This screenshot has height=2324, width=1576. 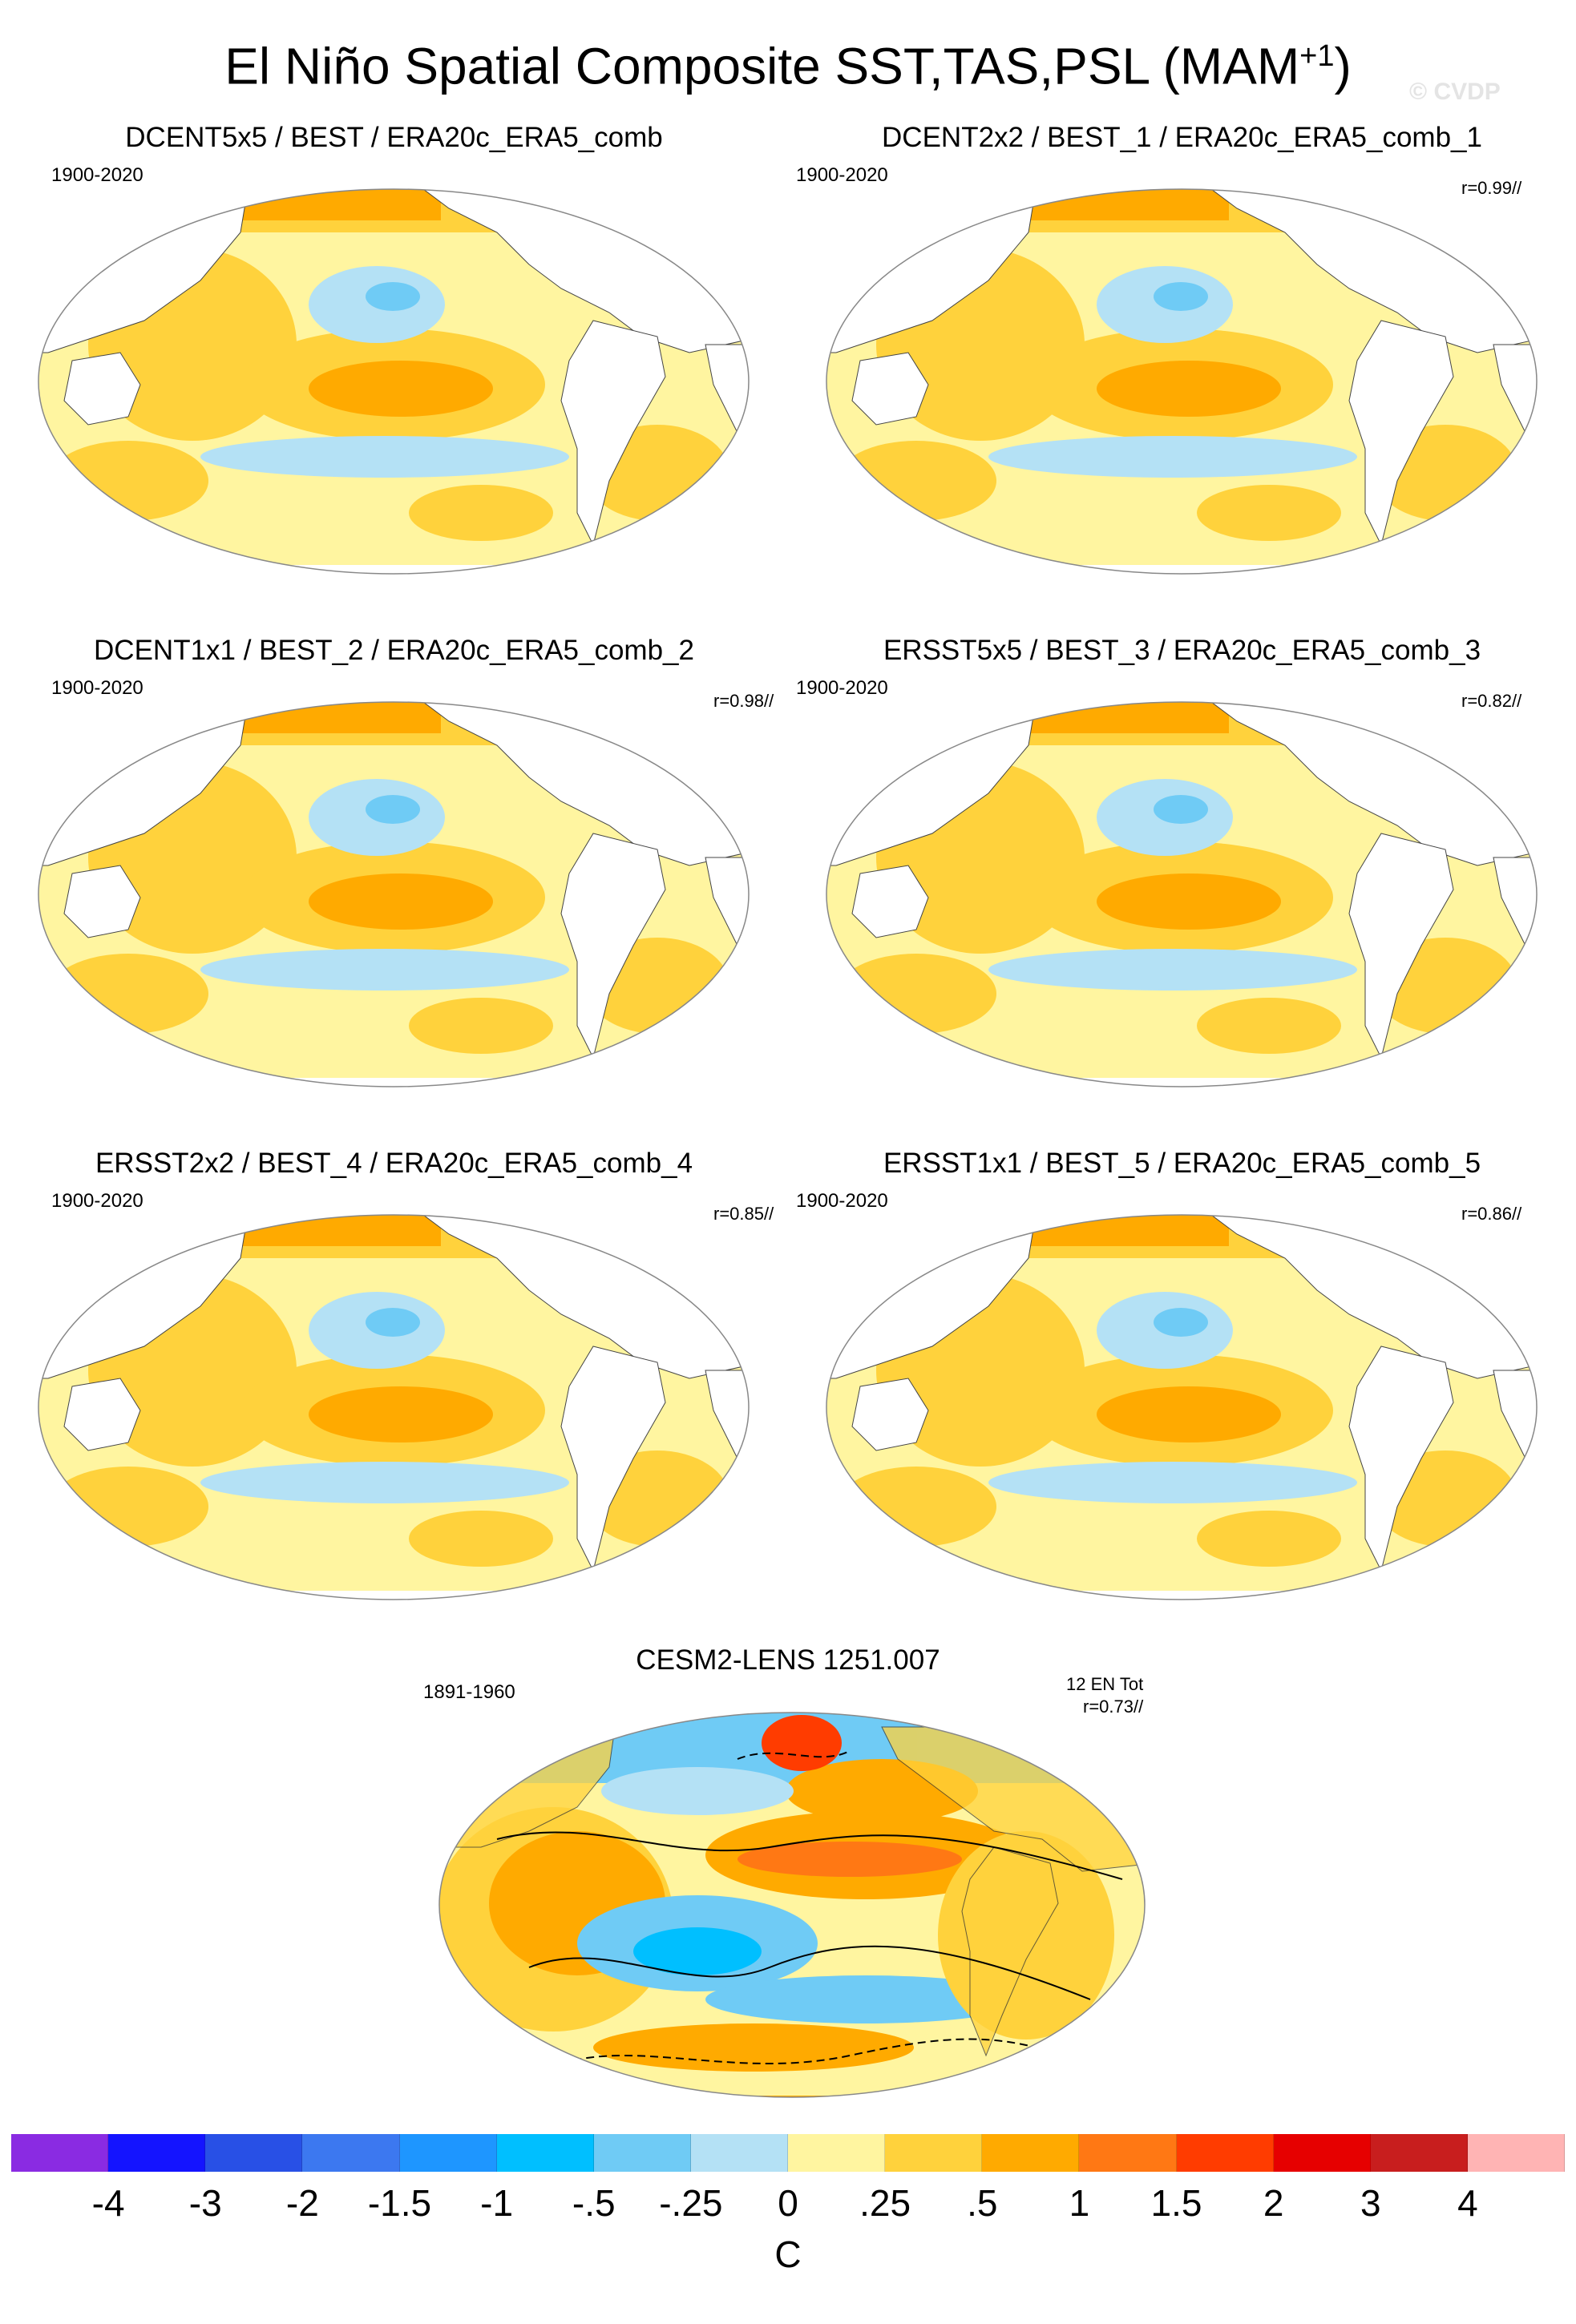 I want to click on panel-title: ERSST1x1 / BEST_5 / ERA20c_ERA5_comb_5, so click(x=1182, y=1163).